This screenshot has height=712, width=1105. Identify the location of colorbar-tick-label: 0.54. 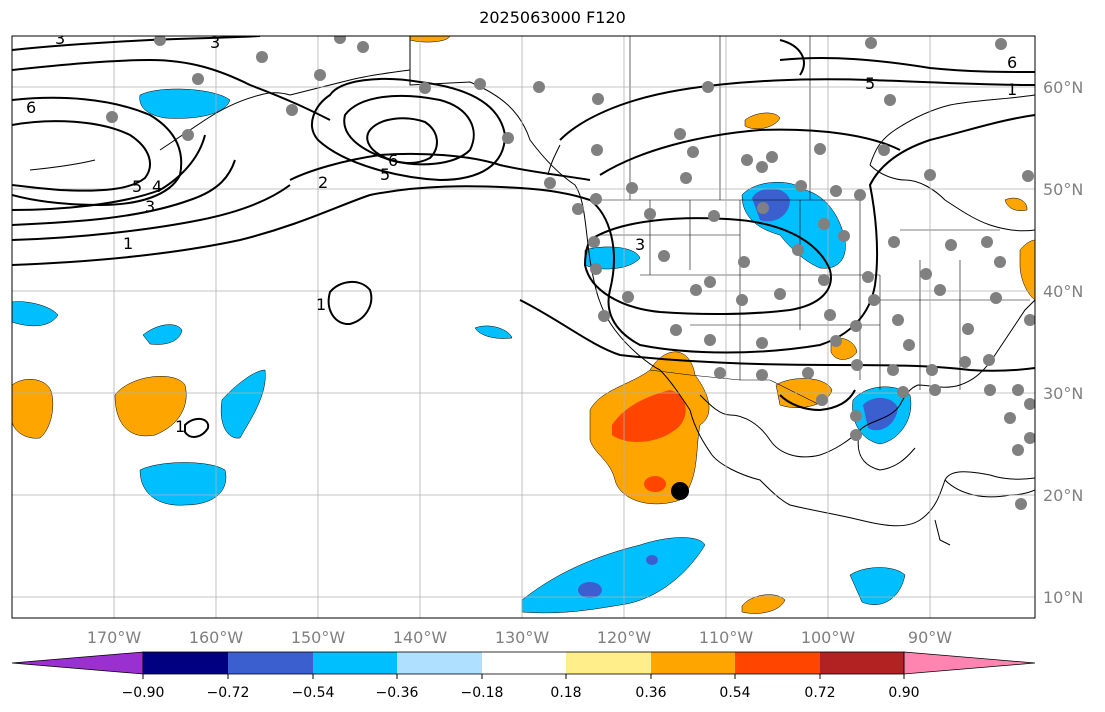
(734, 693).